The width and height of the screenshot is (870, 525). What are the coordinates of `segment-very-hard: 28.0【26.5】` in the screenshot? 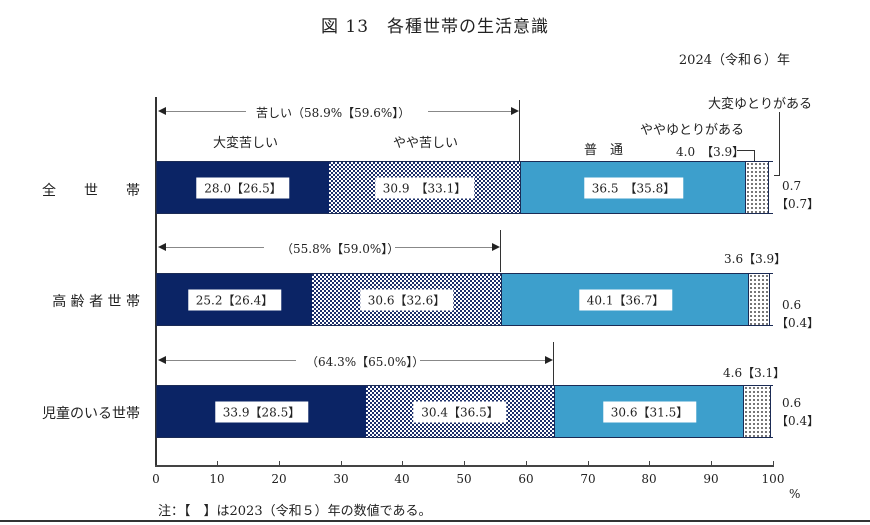 It's located at (243, 187).